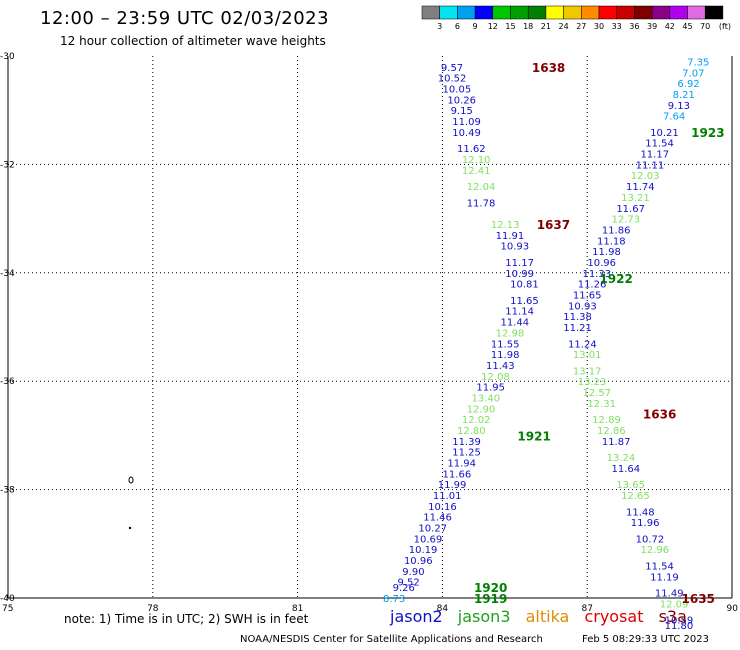 The width and height of the screenshot is (740, 650). What do you see at coordinates (659, 415) in the screenshot?
I see `track-time-label: 1636` at bounding box center [659, 415].